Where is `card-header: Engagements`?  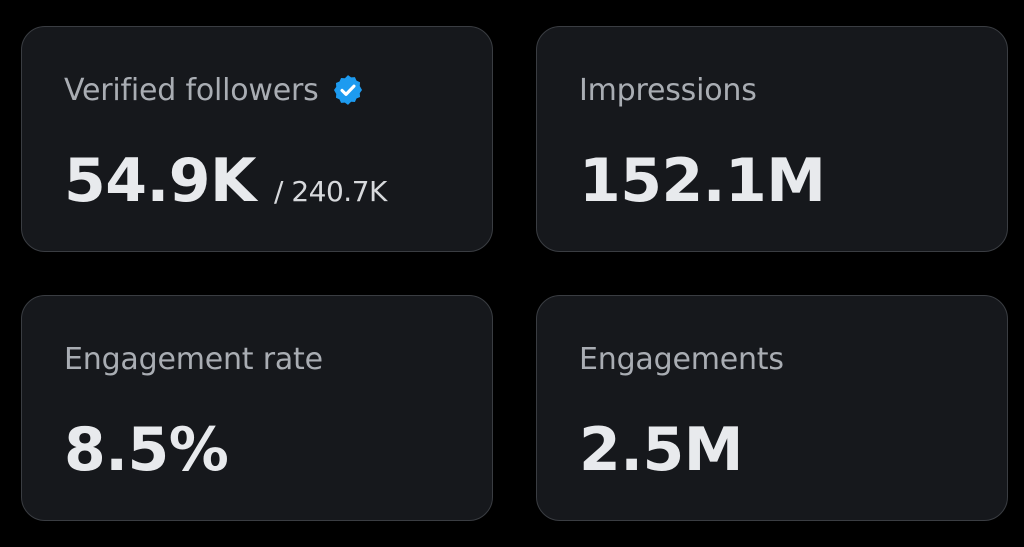
card-header: Engagements is located at coordinates (681, 359).